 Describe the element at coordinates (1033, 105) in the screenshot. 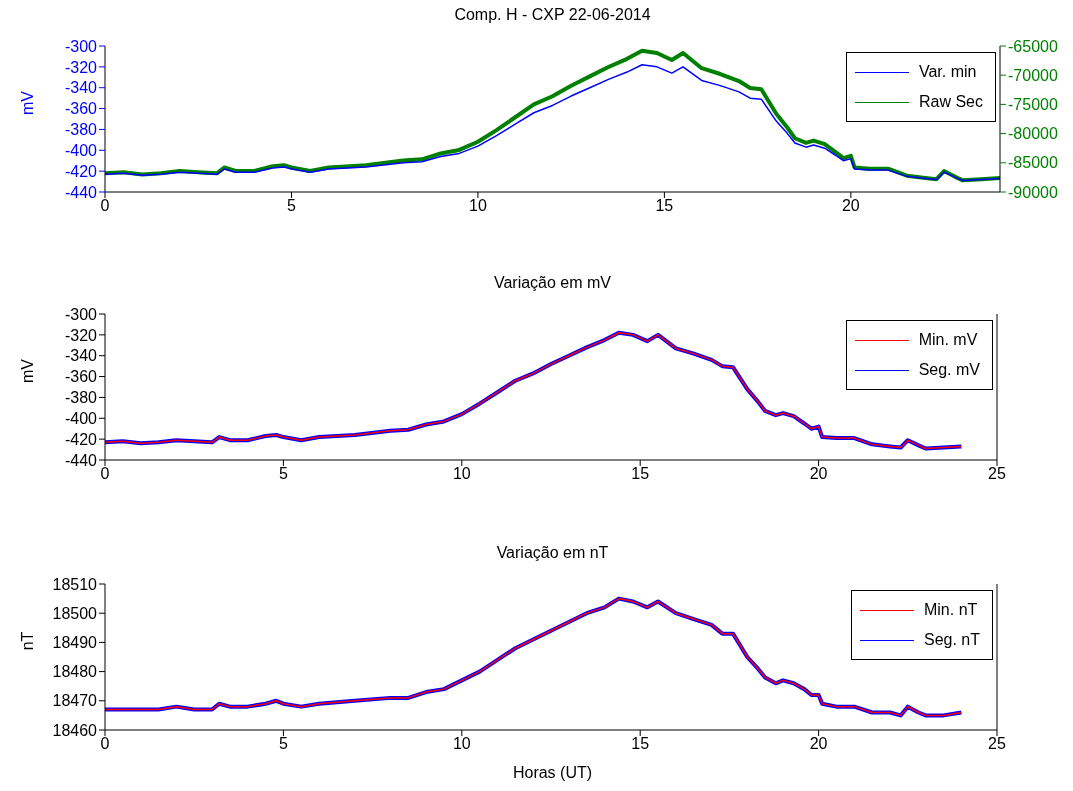

I see `y2-tick-label: -75000` at that location.